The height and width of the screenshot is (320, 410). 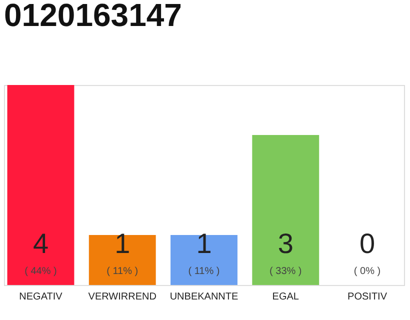 I want to click on x-tick-label: VERWIRREND, so click(x=122, y=297).